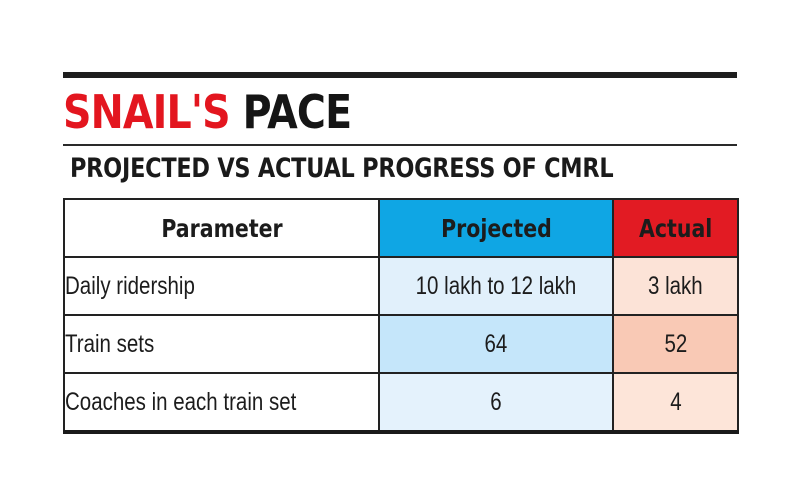 The width and height of the screenshot is (801, 500). Describe the element at coordinates (496, 286) in the screenshot. I see `cell-projected: 10 lakh to 12 lakh` at that location.